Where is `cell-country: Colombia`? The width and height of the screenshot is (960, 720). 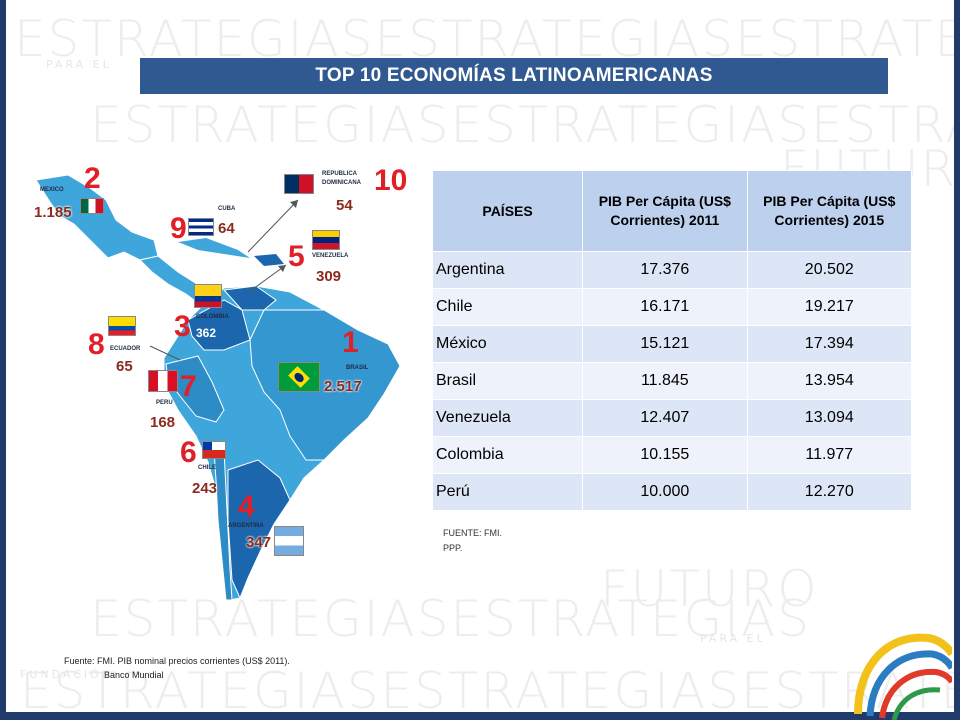
cell-country: Colombia is located at coordinates (507, 455).